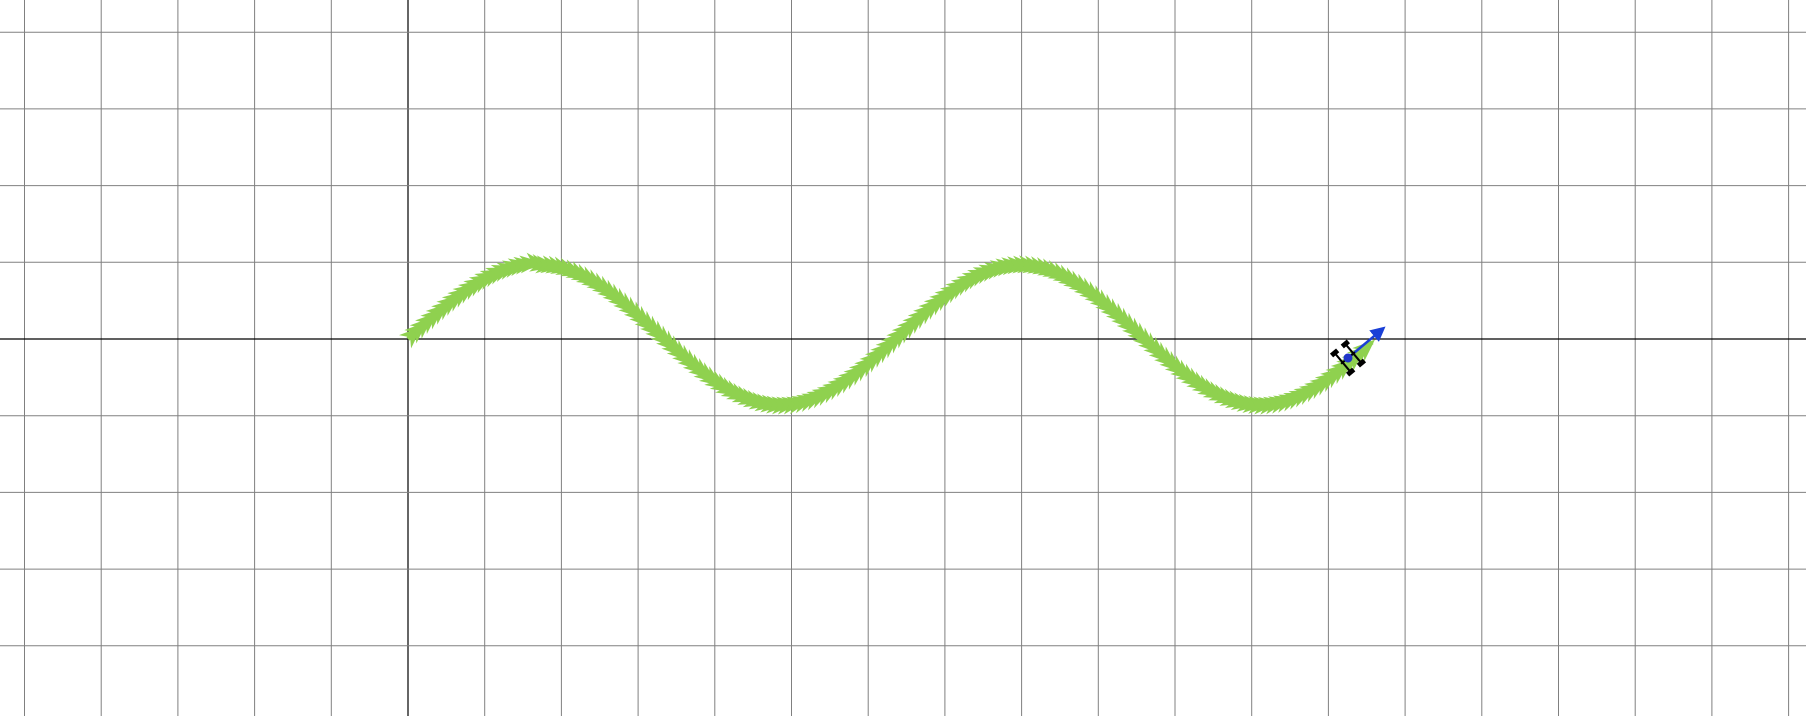 Image resolution: width=1806 pixels, height=716 pixels. Describe the element at coordinates (1345, 344) in the screenshot. I see `wheel-front-left` at that location.